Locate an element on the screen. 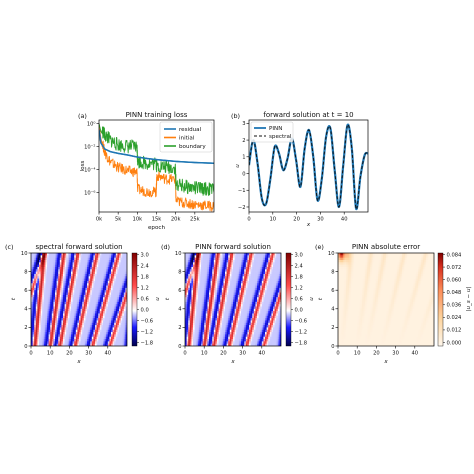 The width and height of the screenshot is (474, 474). xtick-label-a: 5k is located at coordinates (118, 220).